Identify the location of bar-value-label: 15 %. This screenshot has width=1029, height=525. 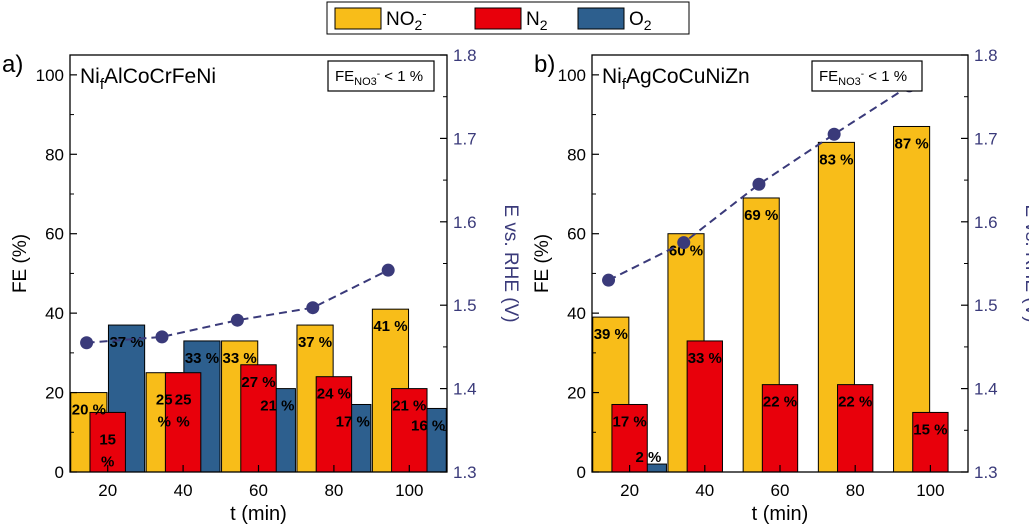
(930, 429).